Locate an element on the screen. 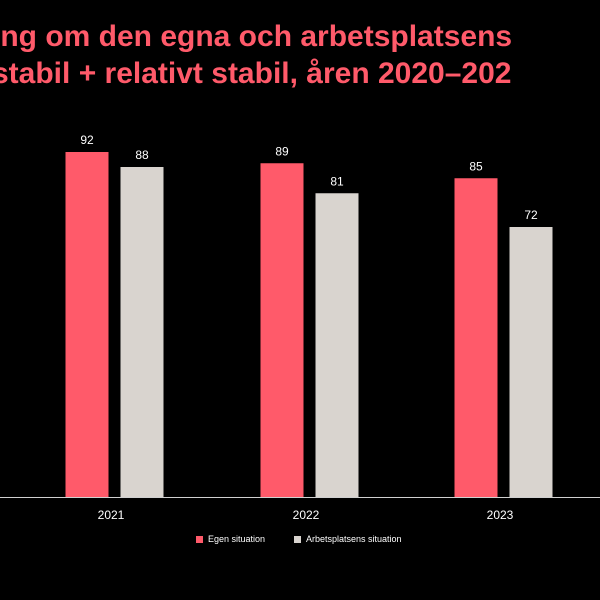  chart-title-line-2: stabil + relativt stabil, åren 2020–202 is located at coordinates (256, 73).